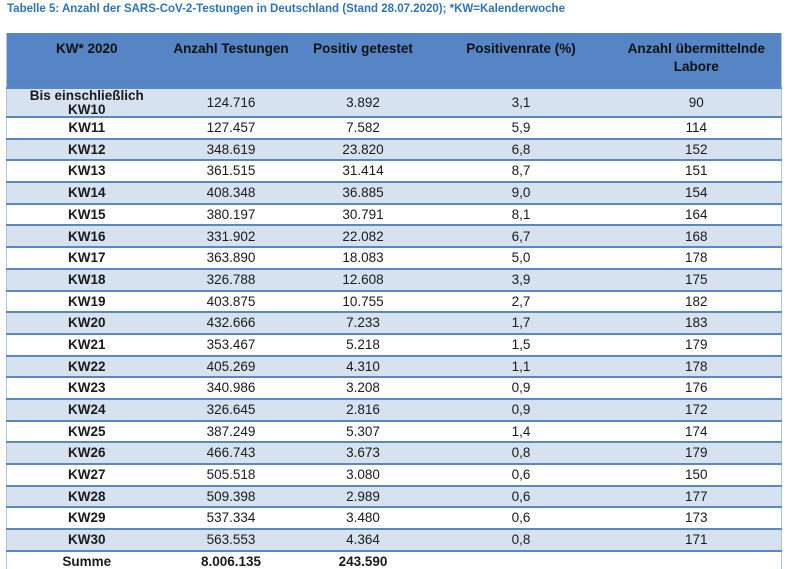  I want to click on row-value: 36.885, so click(363, 192).